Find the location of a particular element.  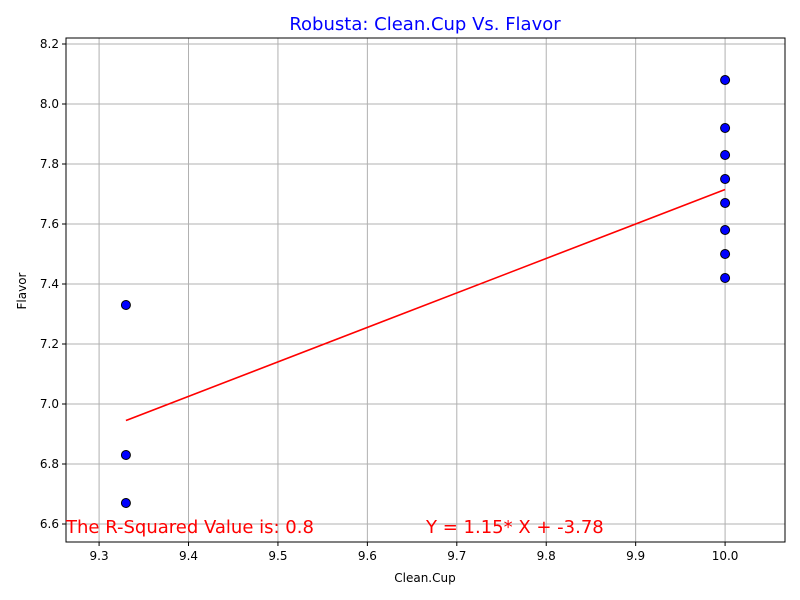

equation-annotation: Y = 1.15* X + -3.78 is located at coordinates (514, 527).